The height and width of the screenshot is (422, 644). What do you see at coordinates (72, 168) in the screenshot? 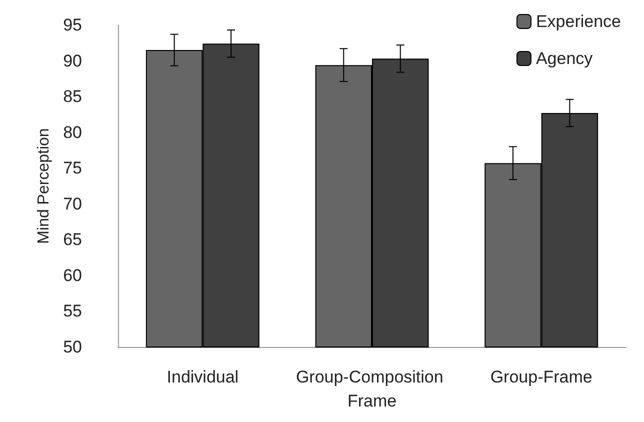
I see `y-tick-label: 75` at bounding box center [72, 168].